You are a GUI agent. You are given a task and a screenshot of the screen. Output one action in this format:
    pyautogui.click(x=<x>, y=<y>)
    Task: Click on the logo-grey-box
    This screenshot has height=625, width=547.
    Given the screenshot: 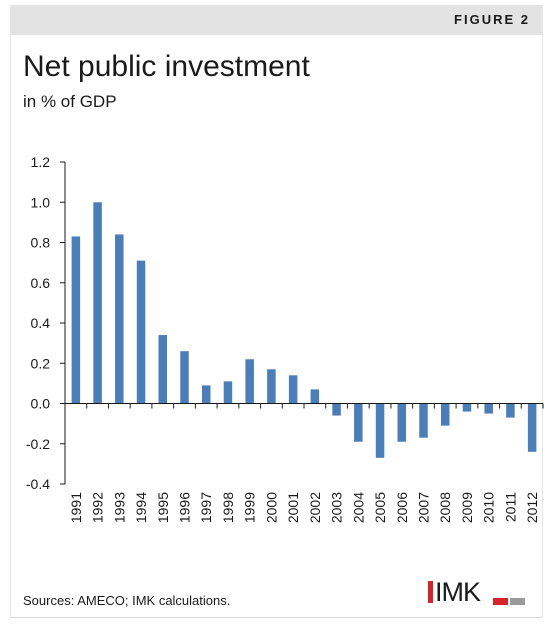 What is the action you would take?
    pyautogui.click(x=517, y=601)
    